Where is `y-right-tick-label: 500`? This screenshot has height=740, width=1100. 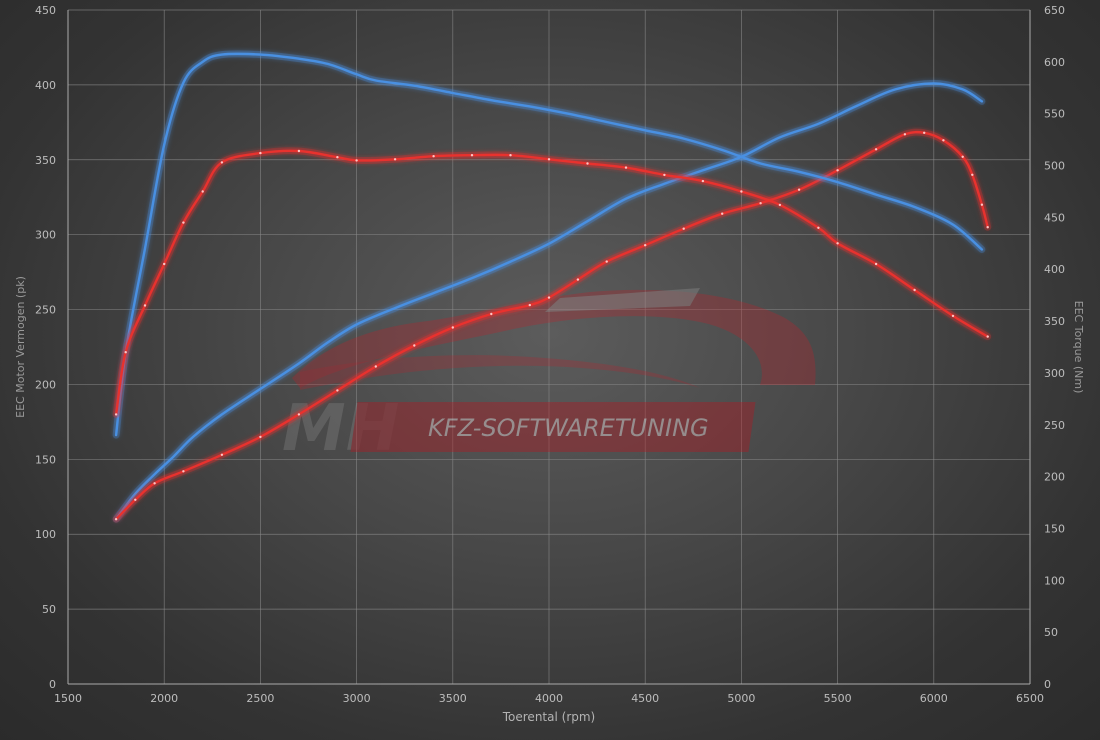 y-right-tick-label: 500 is located at coordinates (1054, 166).